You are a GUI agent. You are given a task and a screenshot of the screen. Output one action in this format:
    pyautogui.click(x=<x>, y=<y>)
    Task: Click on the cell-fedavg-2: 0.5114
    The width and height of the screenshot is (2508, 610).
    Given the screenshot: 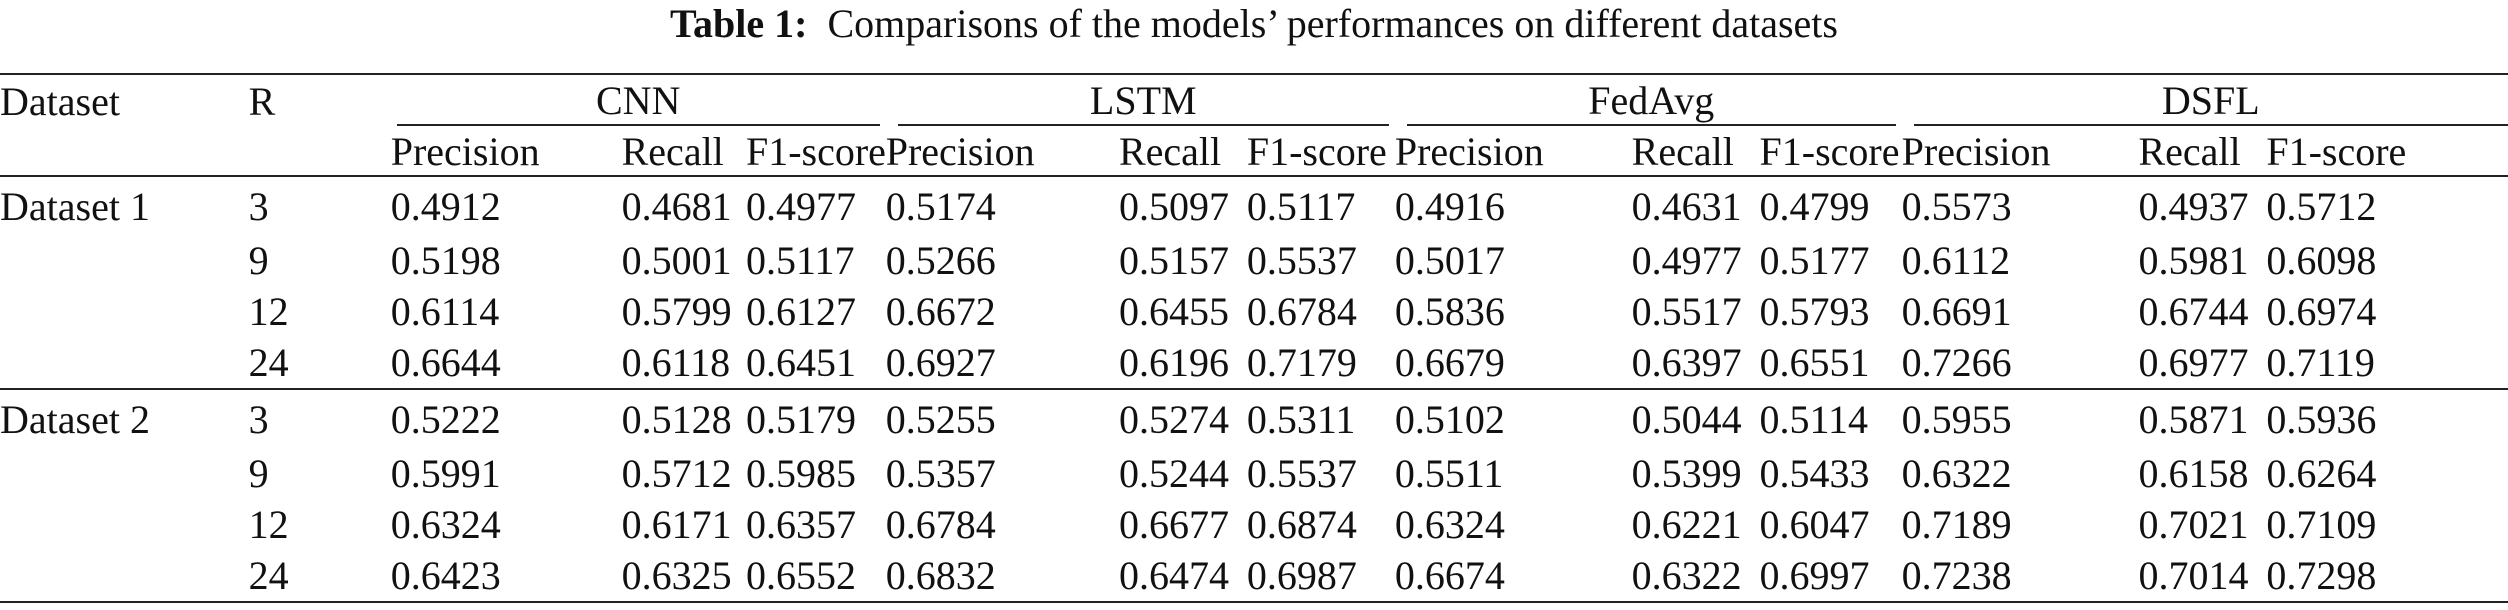 What is the action you would take?
    pyautogui.click(x=1814, y=419)
    